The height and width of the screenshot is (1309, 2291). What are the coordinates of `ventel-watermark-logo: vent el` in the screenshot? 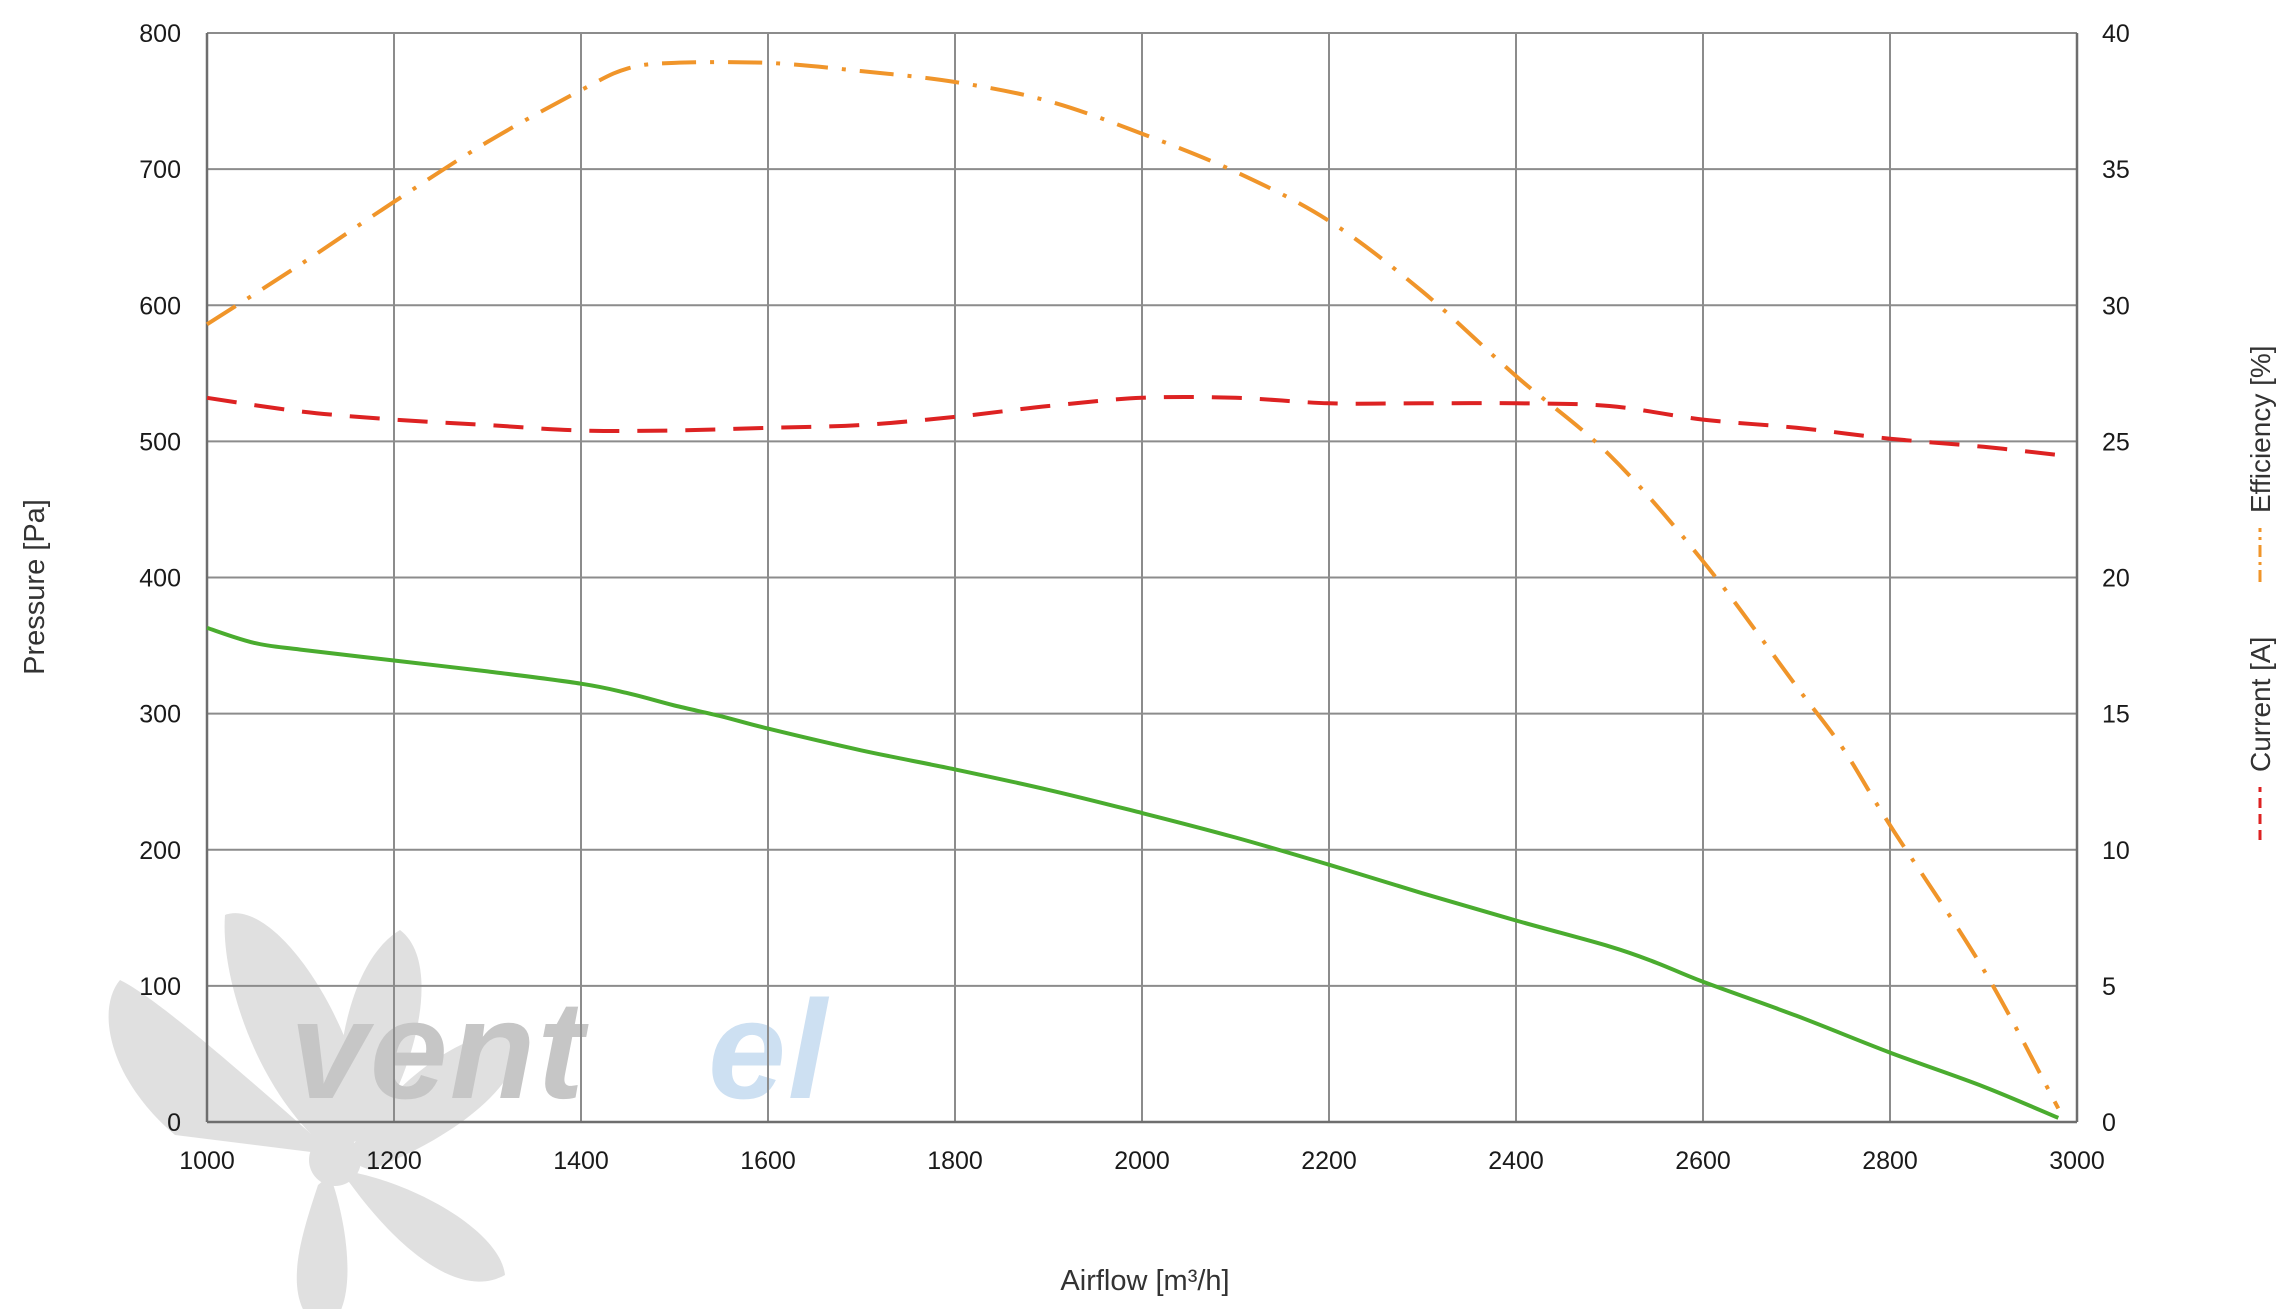 It's located at (468, 1111).